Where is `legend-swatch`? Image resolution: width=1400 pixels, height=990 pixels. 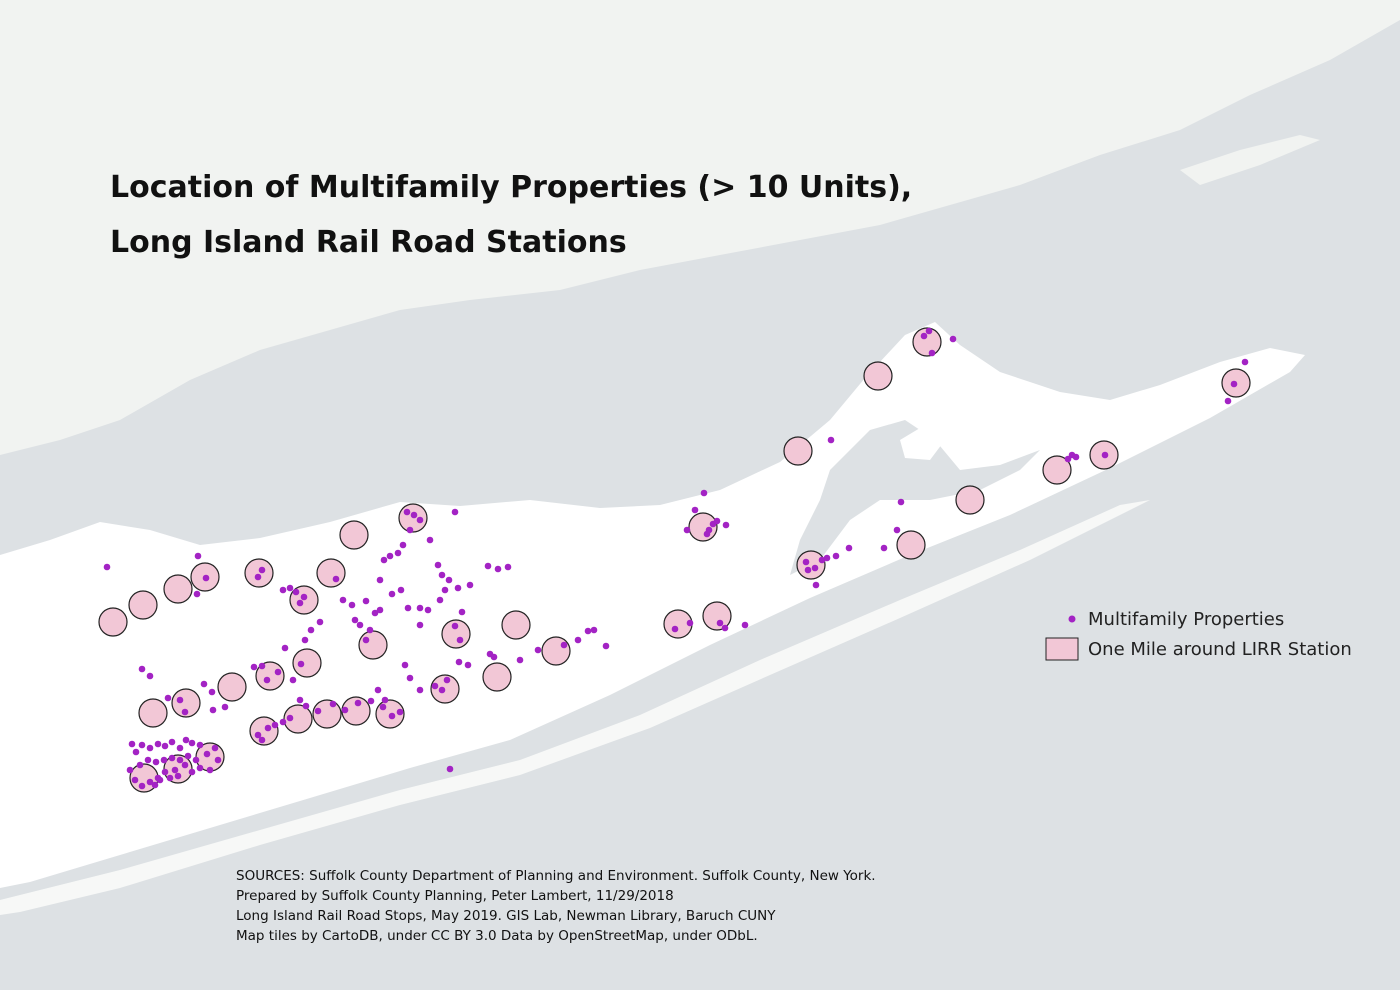 legend-swatch is located at coordinates (1062, 649).